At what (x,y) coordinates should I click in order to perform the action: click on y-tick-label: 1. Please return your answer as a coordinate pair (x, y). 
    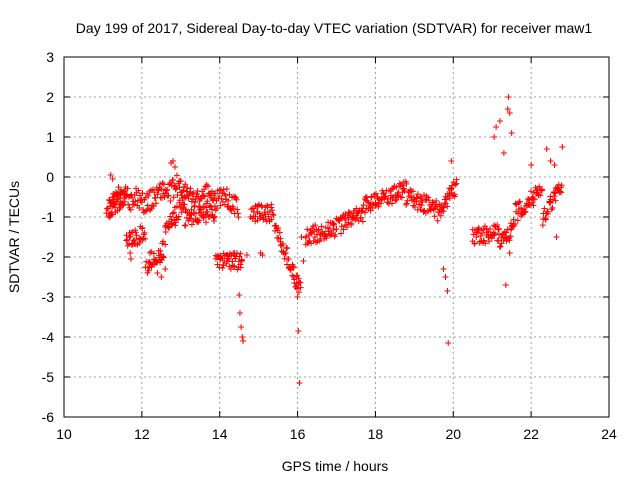
    Looking at the image, I should click on (50, 137).